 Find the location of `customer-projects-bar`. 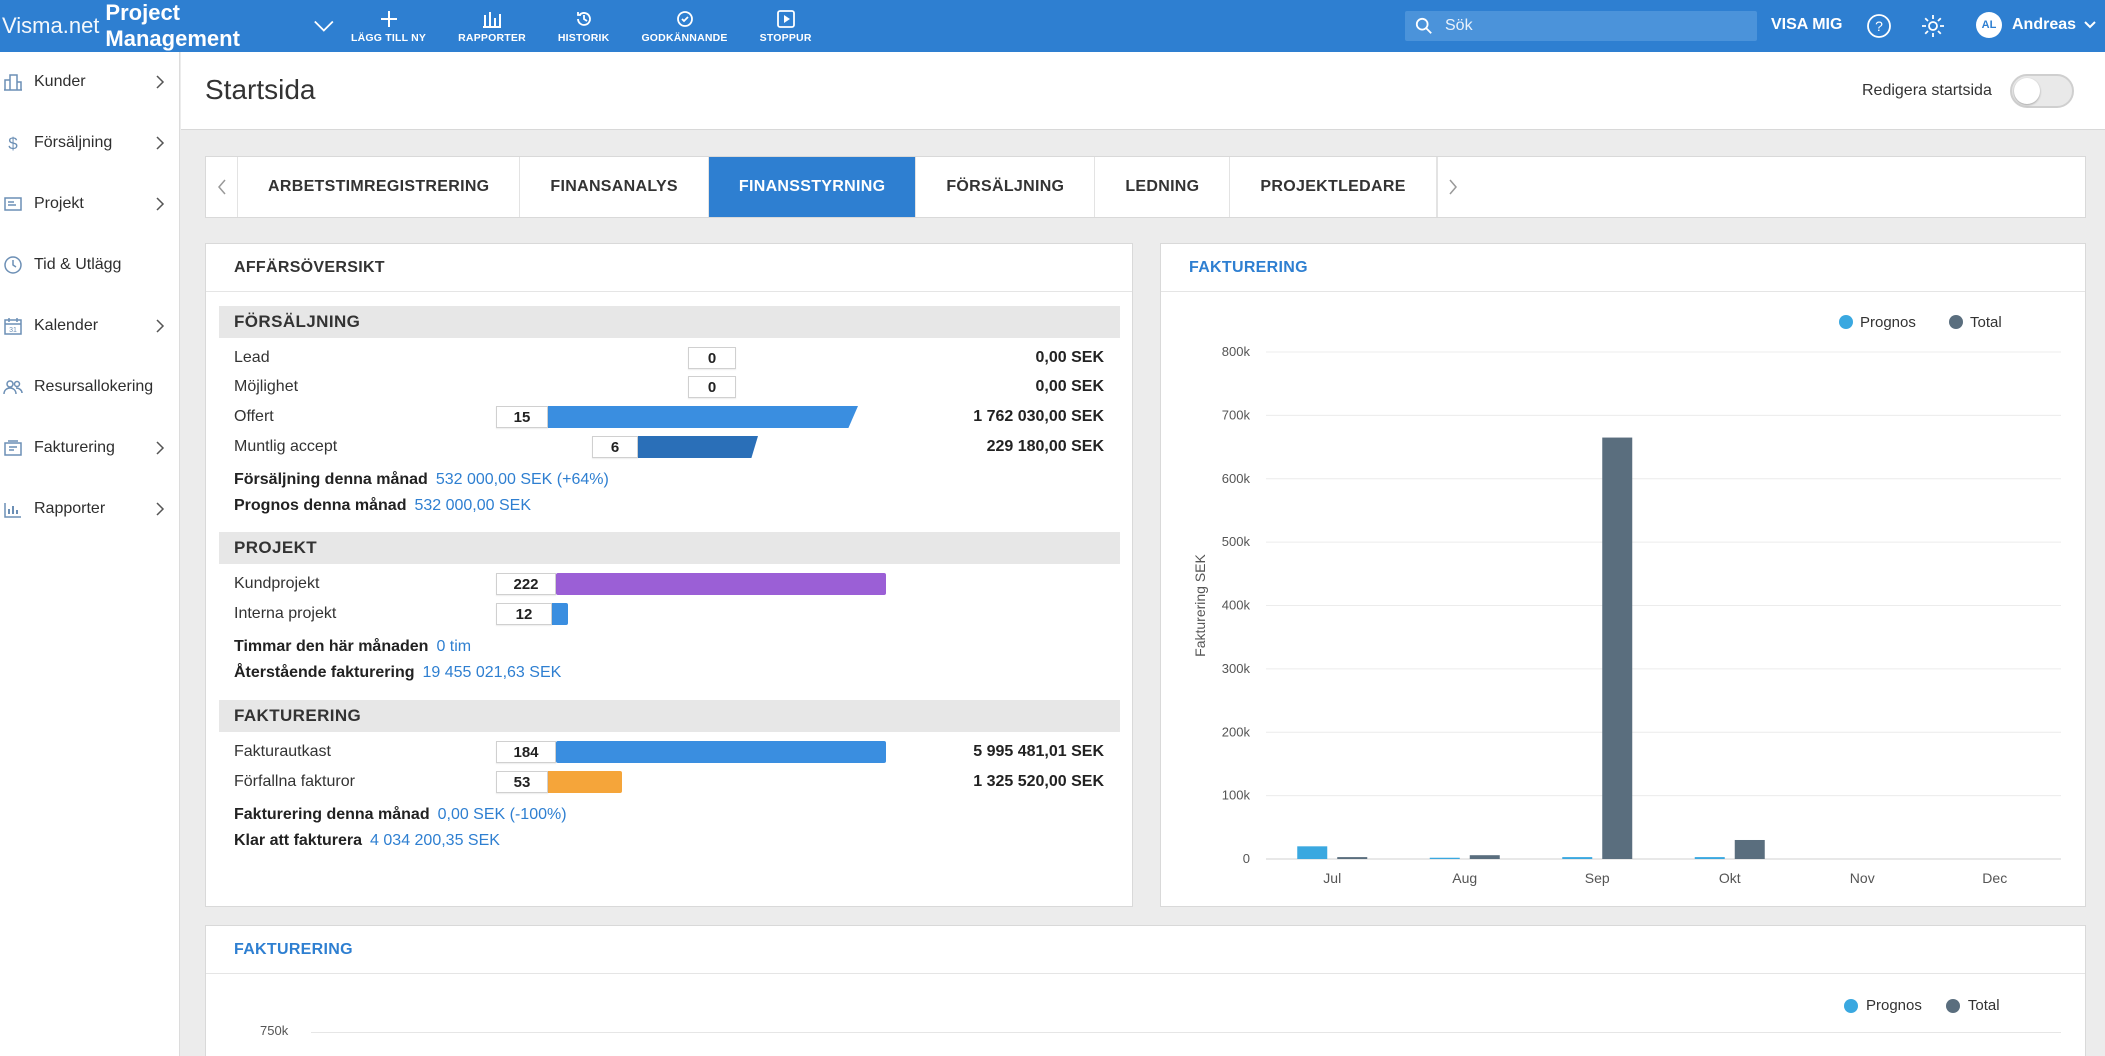

customer-projects-bar is located at coordinates (721, 584).